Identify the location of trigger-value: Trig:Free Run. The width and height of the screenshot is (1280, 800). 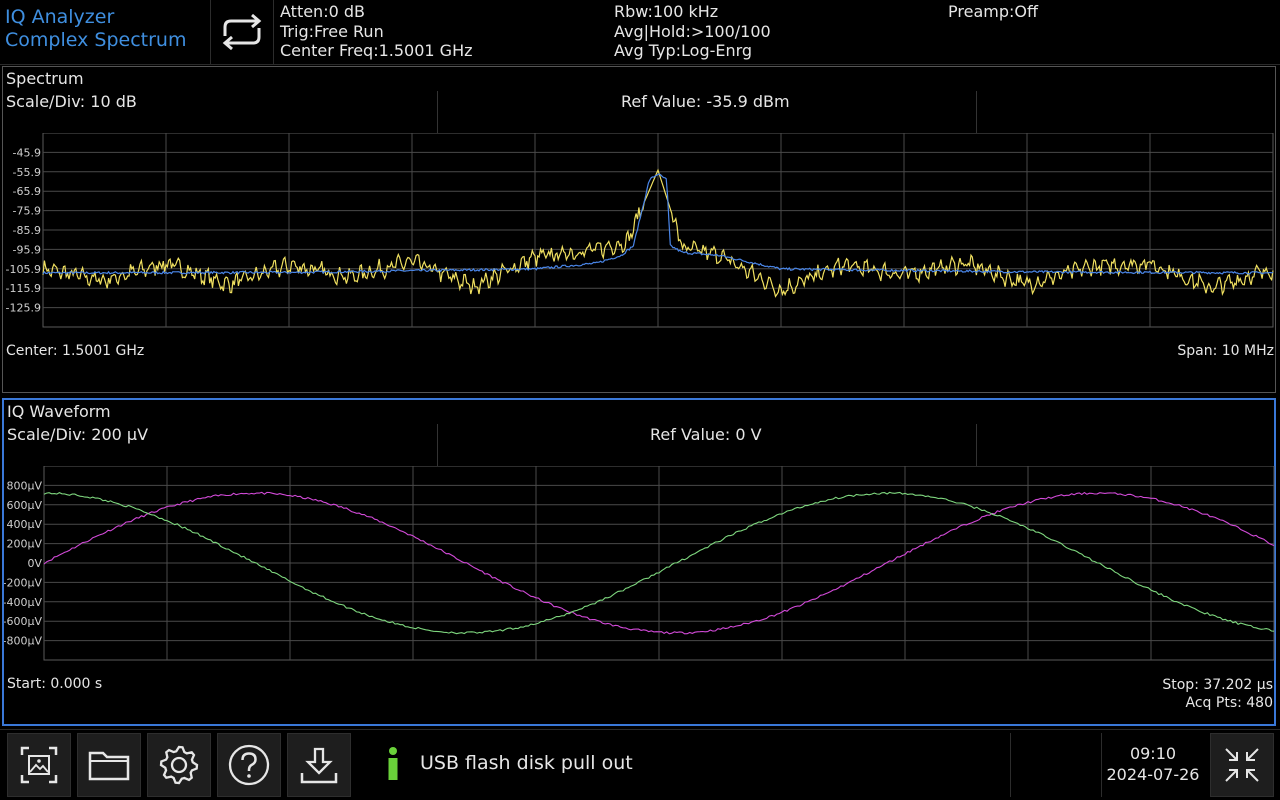
(332, 31).